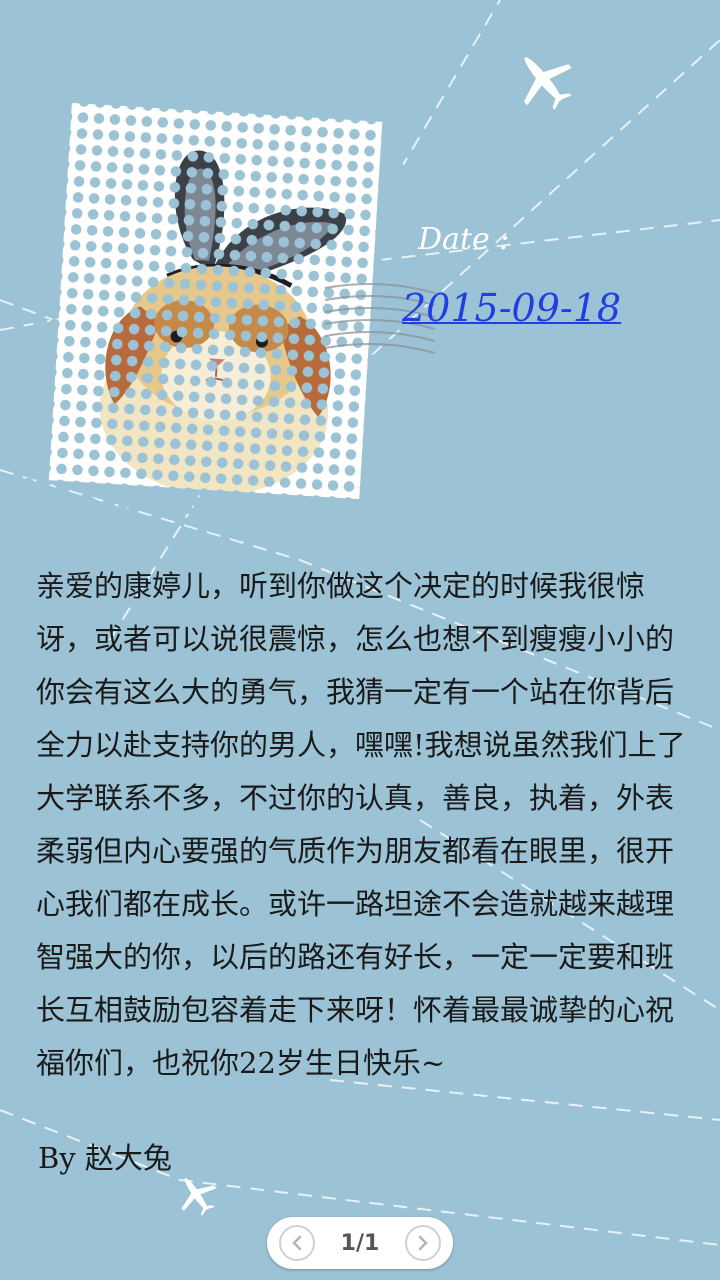 This screenshot has height=1280, width=720. I want to click on next-page-button, so click(423, 1243).